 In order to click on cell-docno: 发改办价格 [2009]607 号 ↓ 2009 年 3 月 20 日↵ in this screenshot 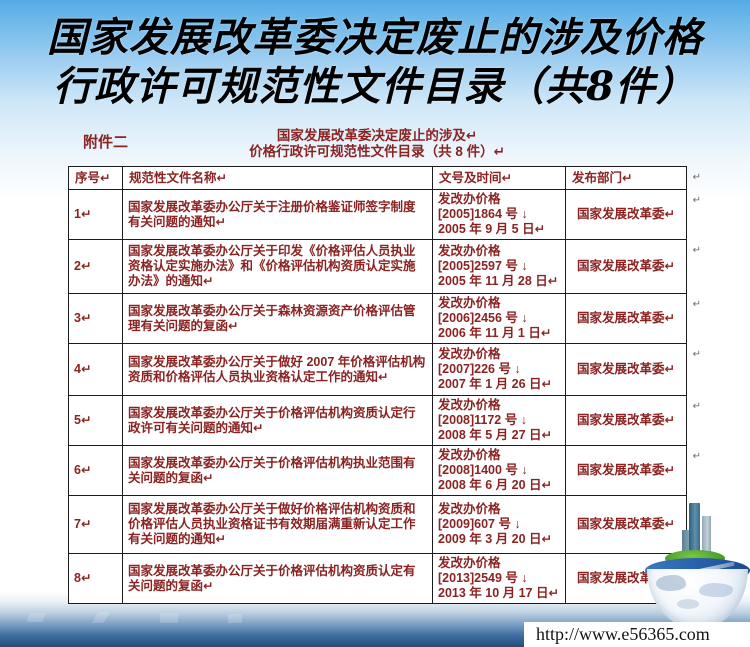, I will do `click(499, 524)`.